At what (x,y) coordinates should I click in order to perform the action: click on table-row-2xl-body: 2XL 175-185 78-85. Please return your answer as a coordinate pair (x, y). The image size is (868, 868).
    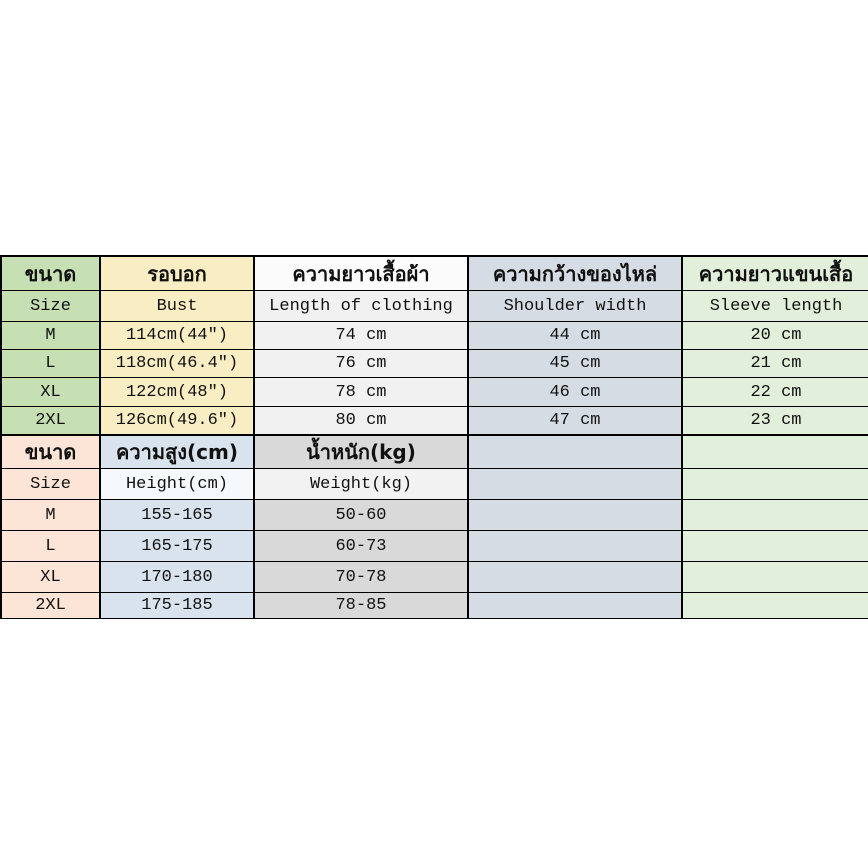
    Looking at the image, I should click on (434, 605).